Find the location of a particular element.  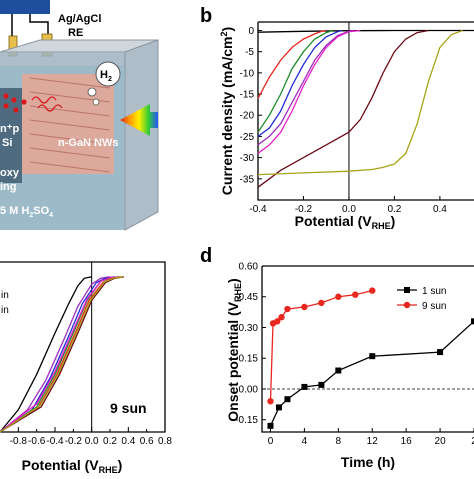

d-xtick-label: 16 is located at coordinates (407, 441).